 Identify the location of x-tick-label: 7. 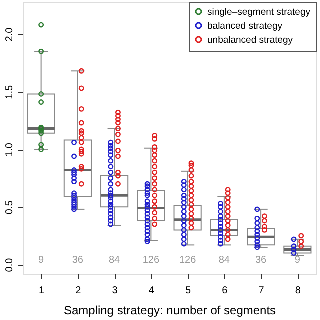
(261, 291).